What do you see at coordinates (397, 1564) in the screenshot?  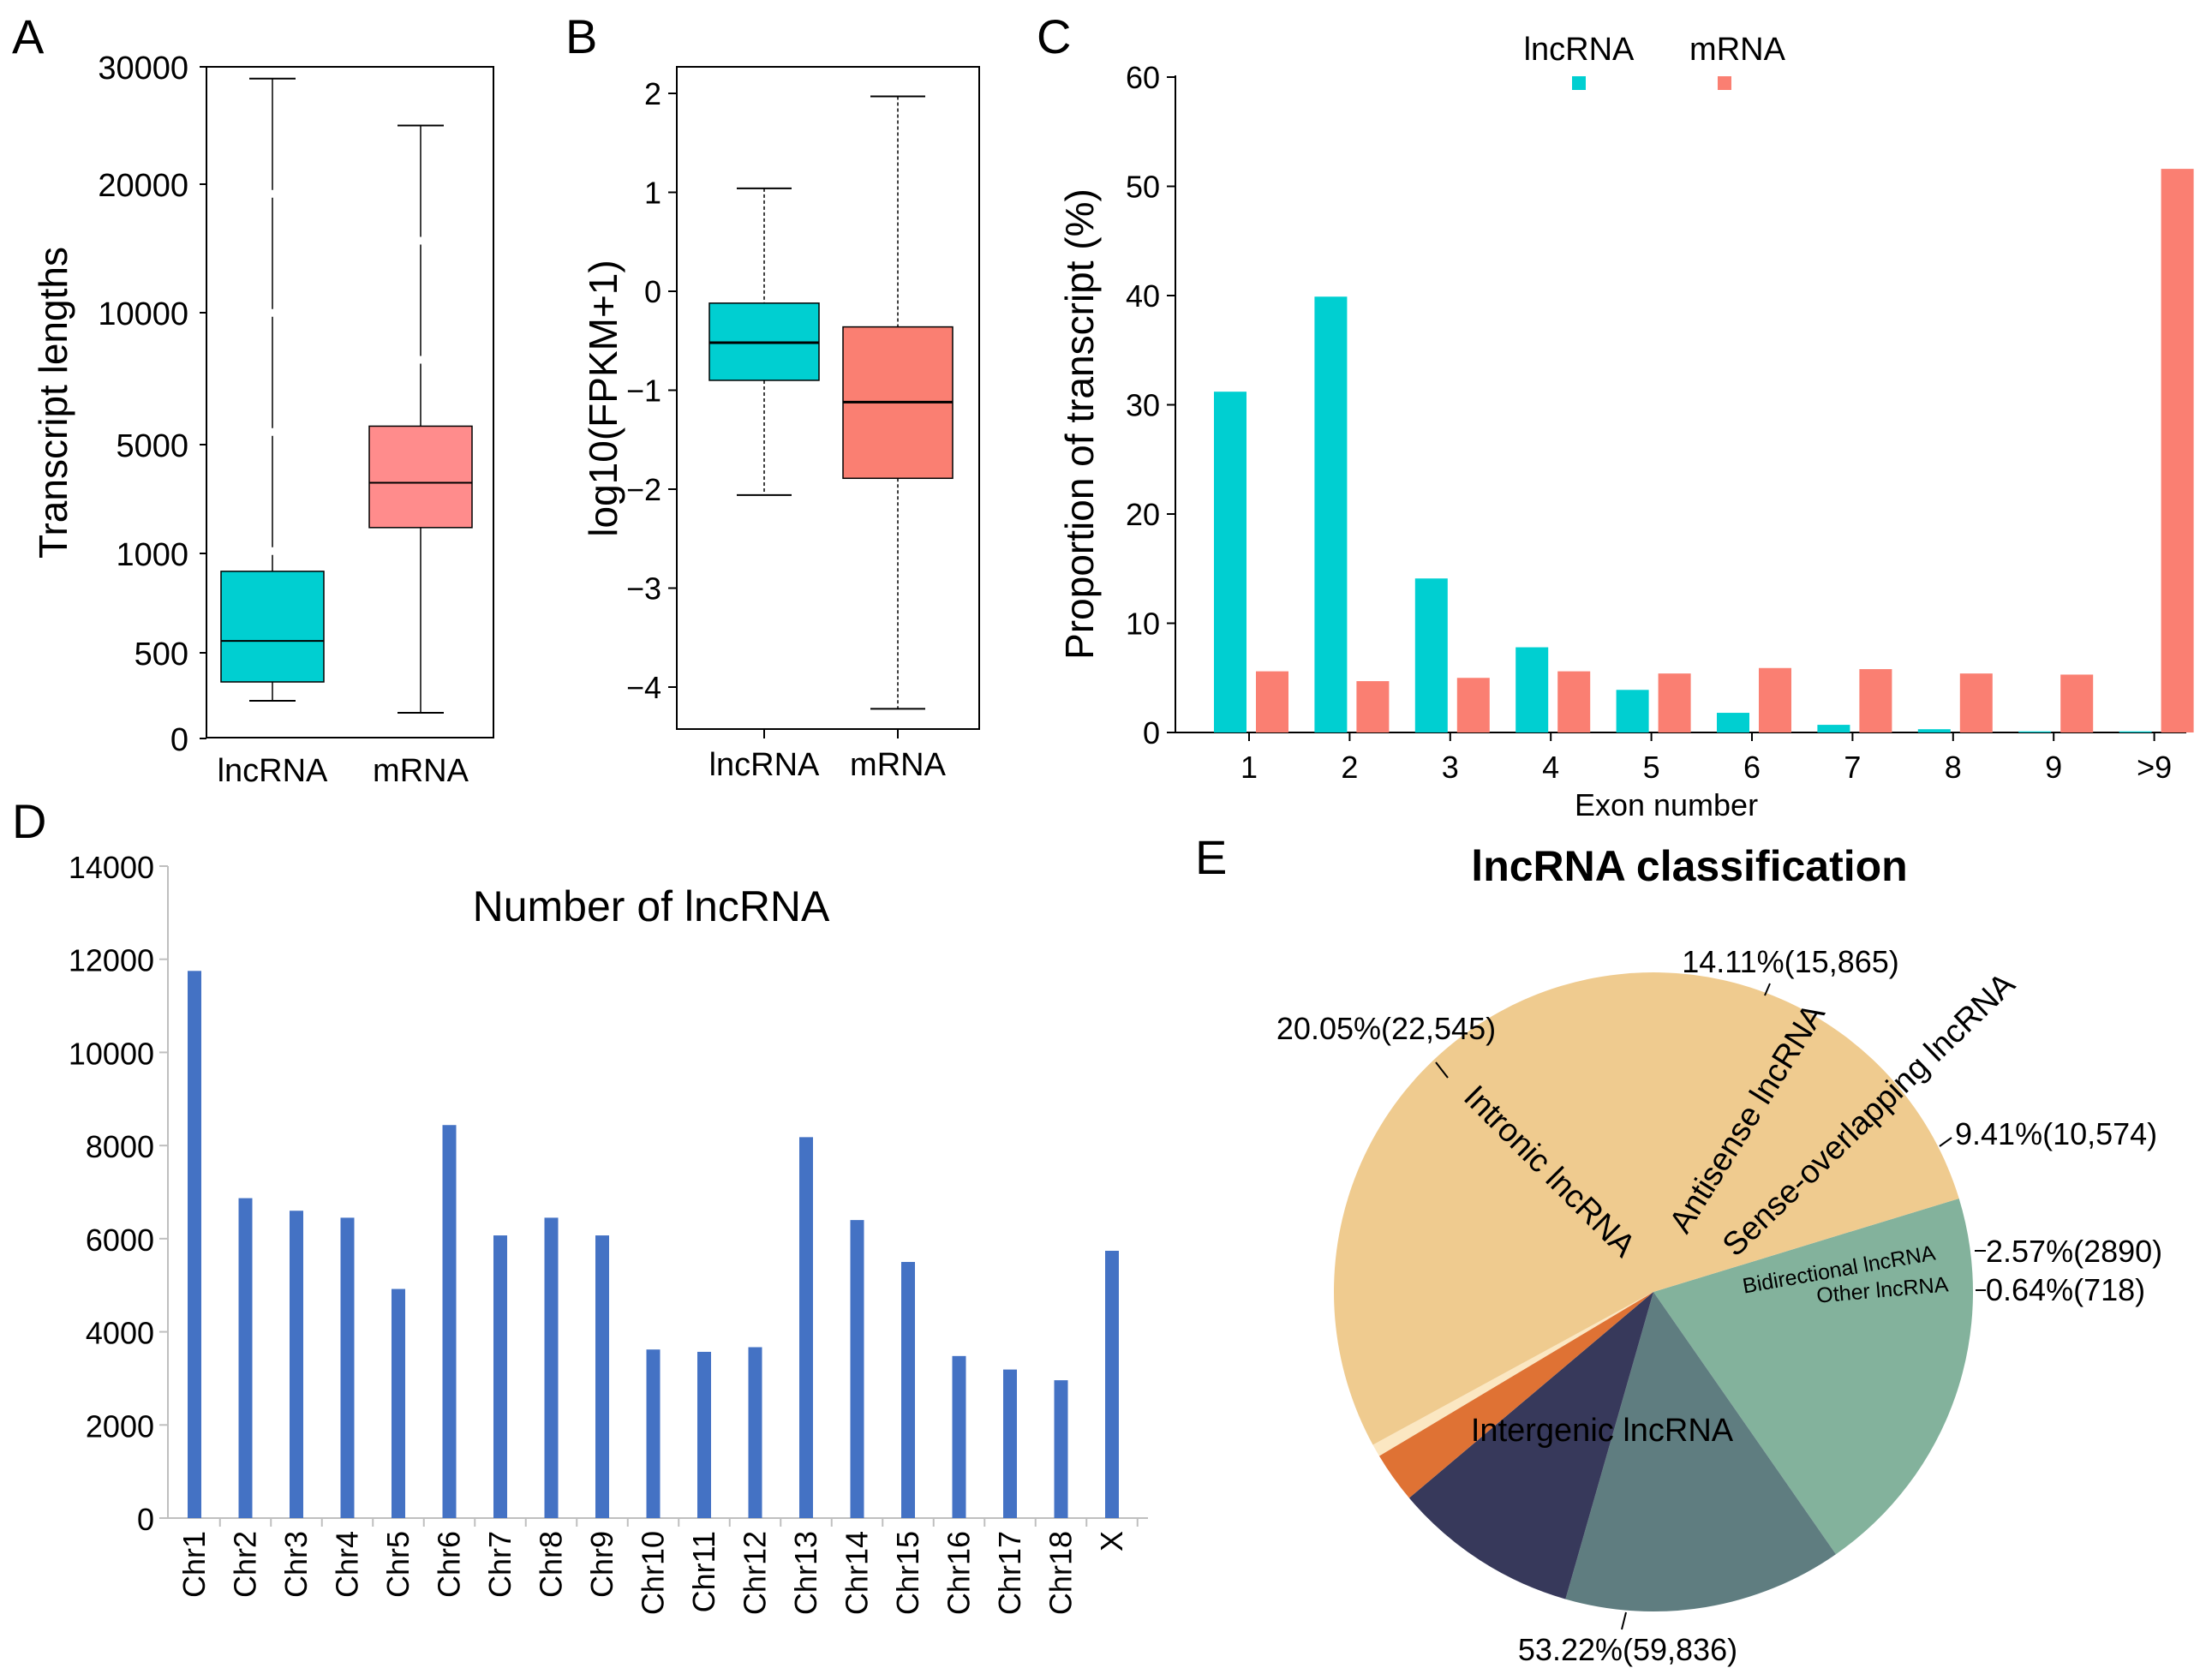 I see `panel-d-x-tick-label: Chr5` at bounding box center [397, 1564].